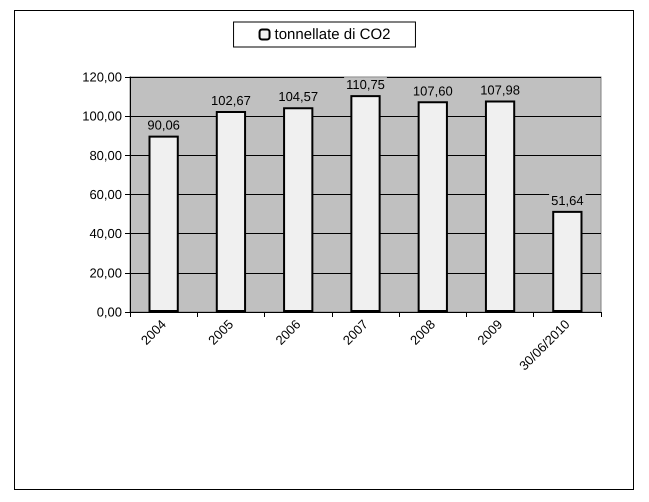  Describe the element at coordinates (231, 100) in the screenshot. I see `data-label: 102,67` at that location.